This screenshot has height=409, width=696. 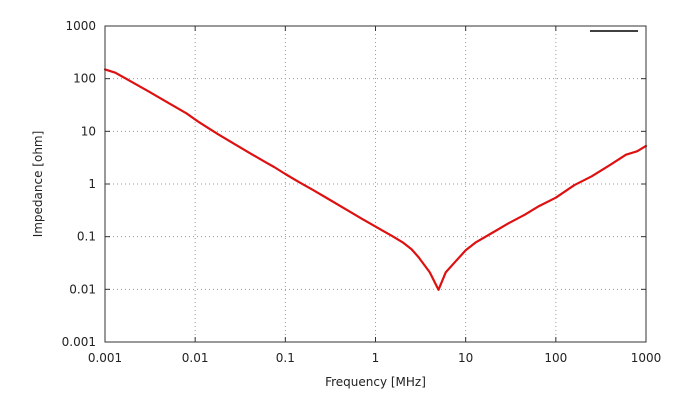 I want to click on y-tick-label: 1, so click(x=92, y=184).